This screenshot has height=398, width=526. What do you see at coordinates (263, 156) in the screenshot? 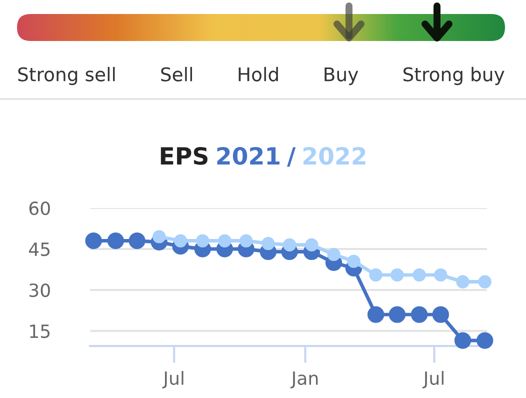
I see `chart-title: EPS 2021 / 2022` at bounding box center [263, 156].